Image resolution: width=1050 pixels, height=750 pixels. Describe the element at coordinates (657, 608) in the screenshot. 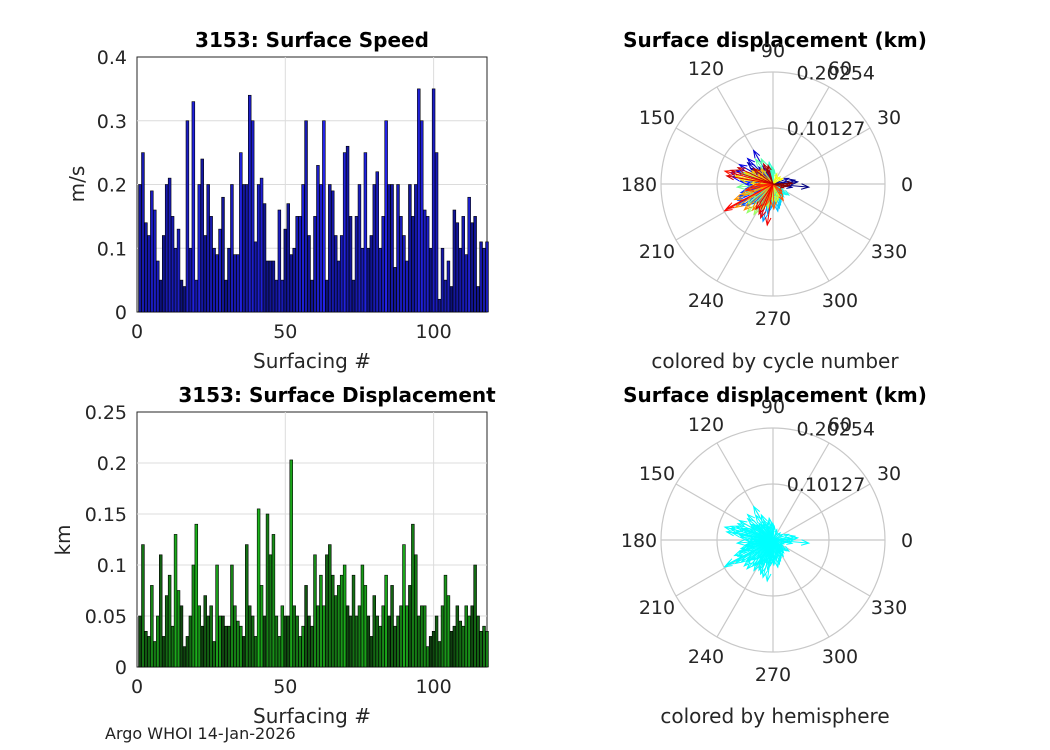

I see `angle-label: 210` at that location.